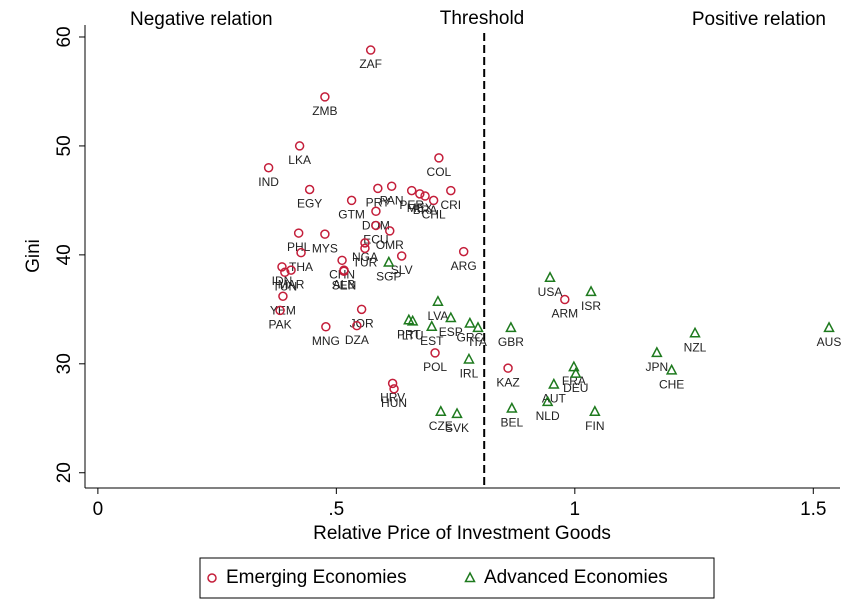 The width and height of the screenshot is (858, 600). What do you see at coordinates (357, 340) in the screenshot?
I see `point-label: DZA` at bounding box center [357, 340].